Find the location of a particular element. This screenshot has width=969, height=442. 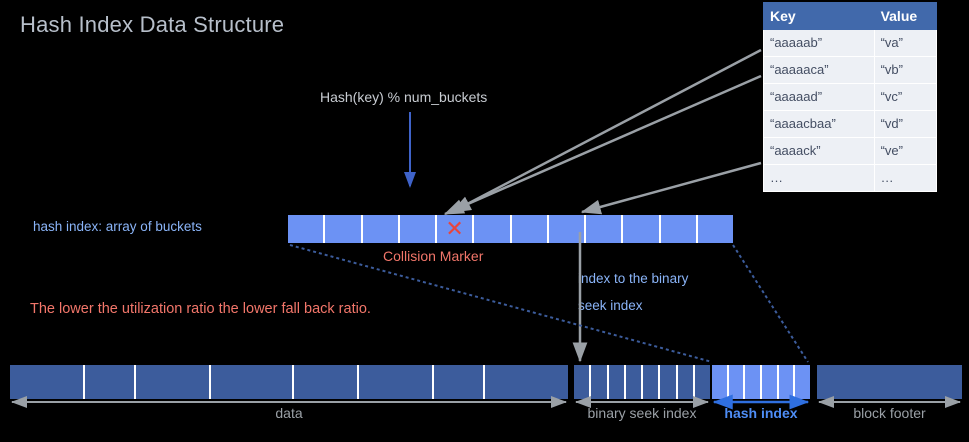

block-segment-block-footer is located at coordinates (889, 382).